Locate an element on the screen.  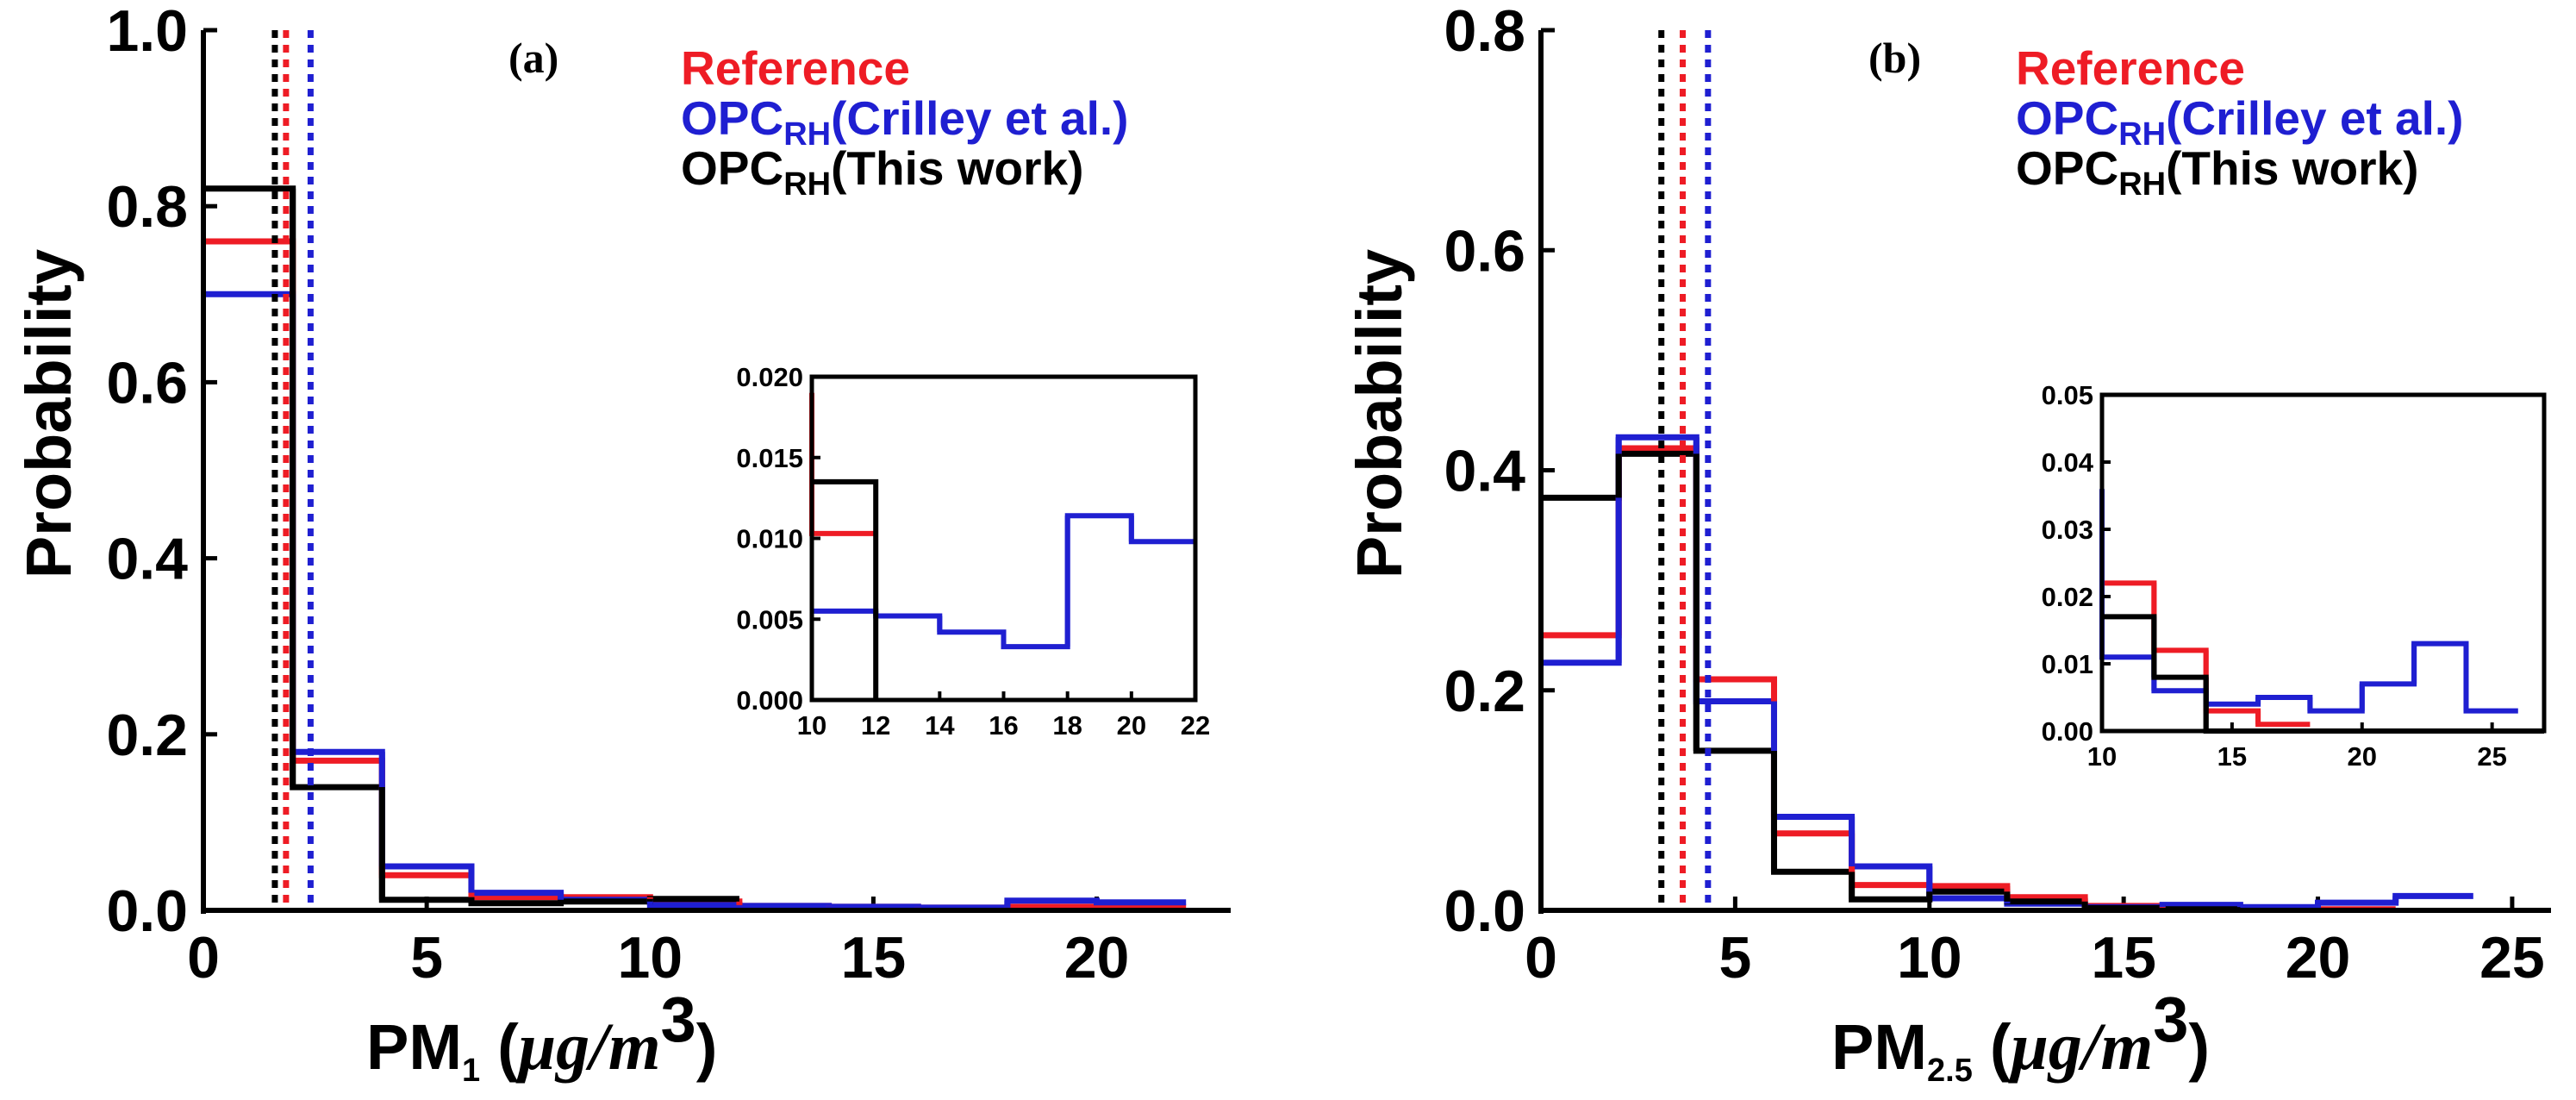
inset-y-tick-label: 0.03 is located at coordinates (2067, 530).